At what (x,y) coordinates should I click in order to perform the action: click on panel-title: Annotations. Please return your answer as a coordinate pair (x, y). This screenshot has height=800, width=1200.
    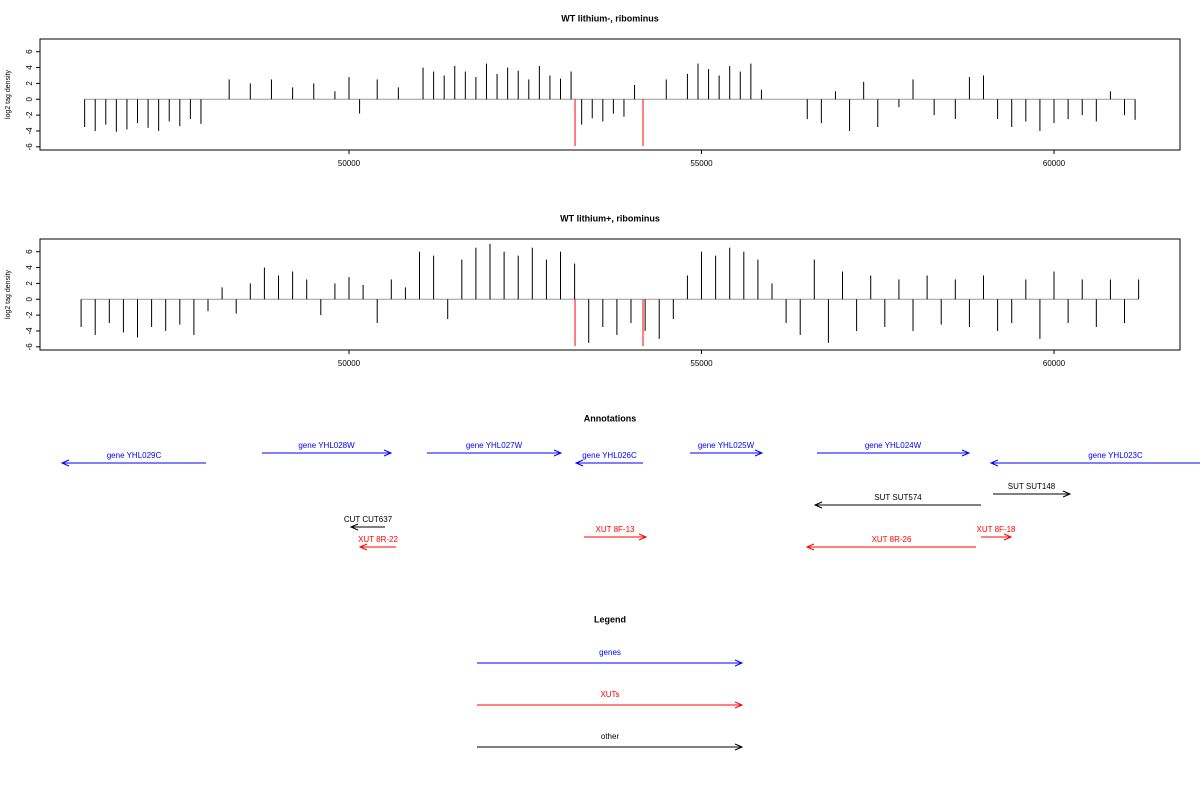
    Looking at the image, I should click on (610, 418).